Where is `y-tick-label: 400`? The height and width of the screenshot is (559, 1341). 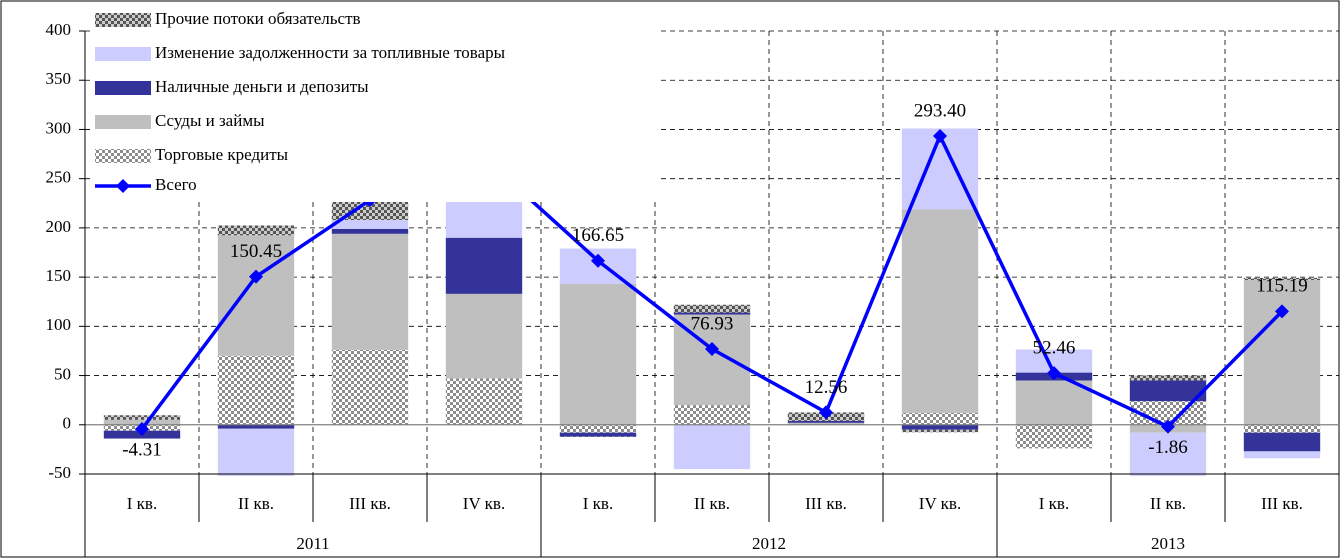 y-tick-label: 400 is located at coordinates (59, 29).